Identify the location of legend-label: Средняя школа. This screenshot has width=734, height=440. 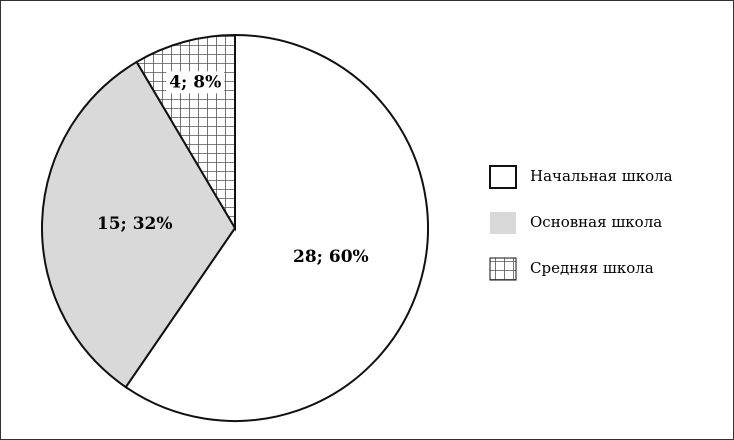
(592, 268).